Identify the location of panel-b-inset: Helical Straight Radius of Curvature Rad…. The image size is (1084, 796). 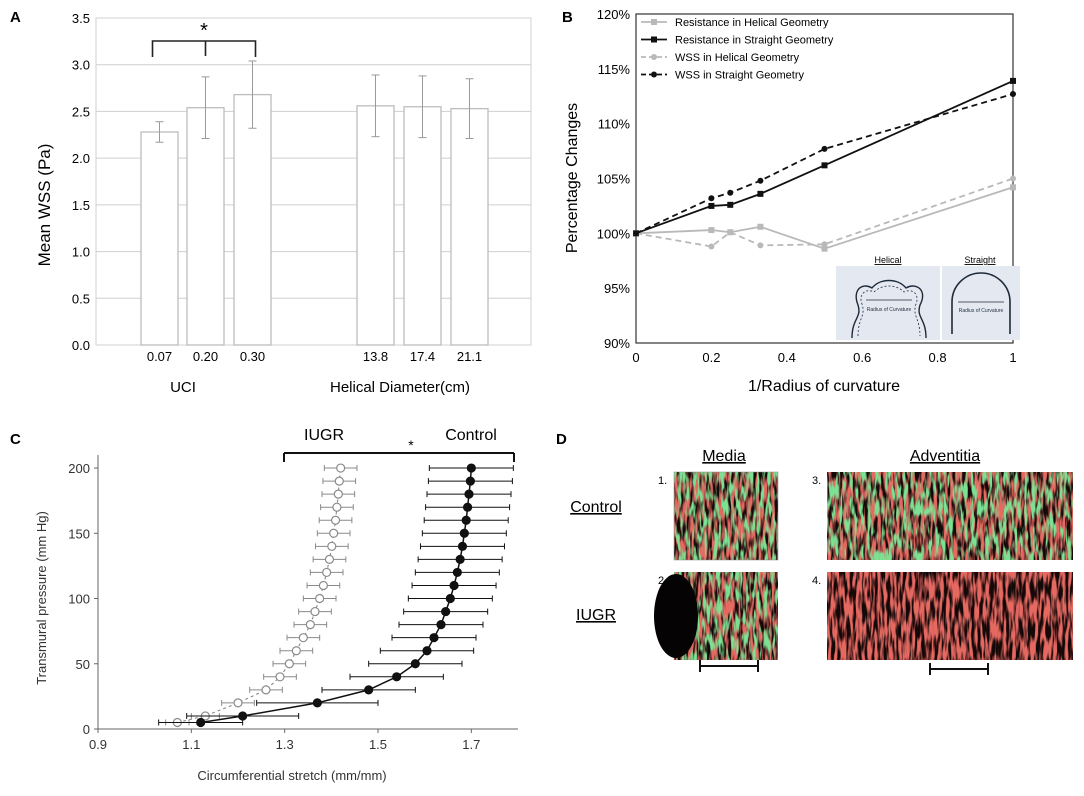
(928, 297).